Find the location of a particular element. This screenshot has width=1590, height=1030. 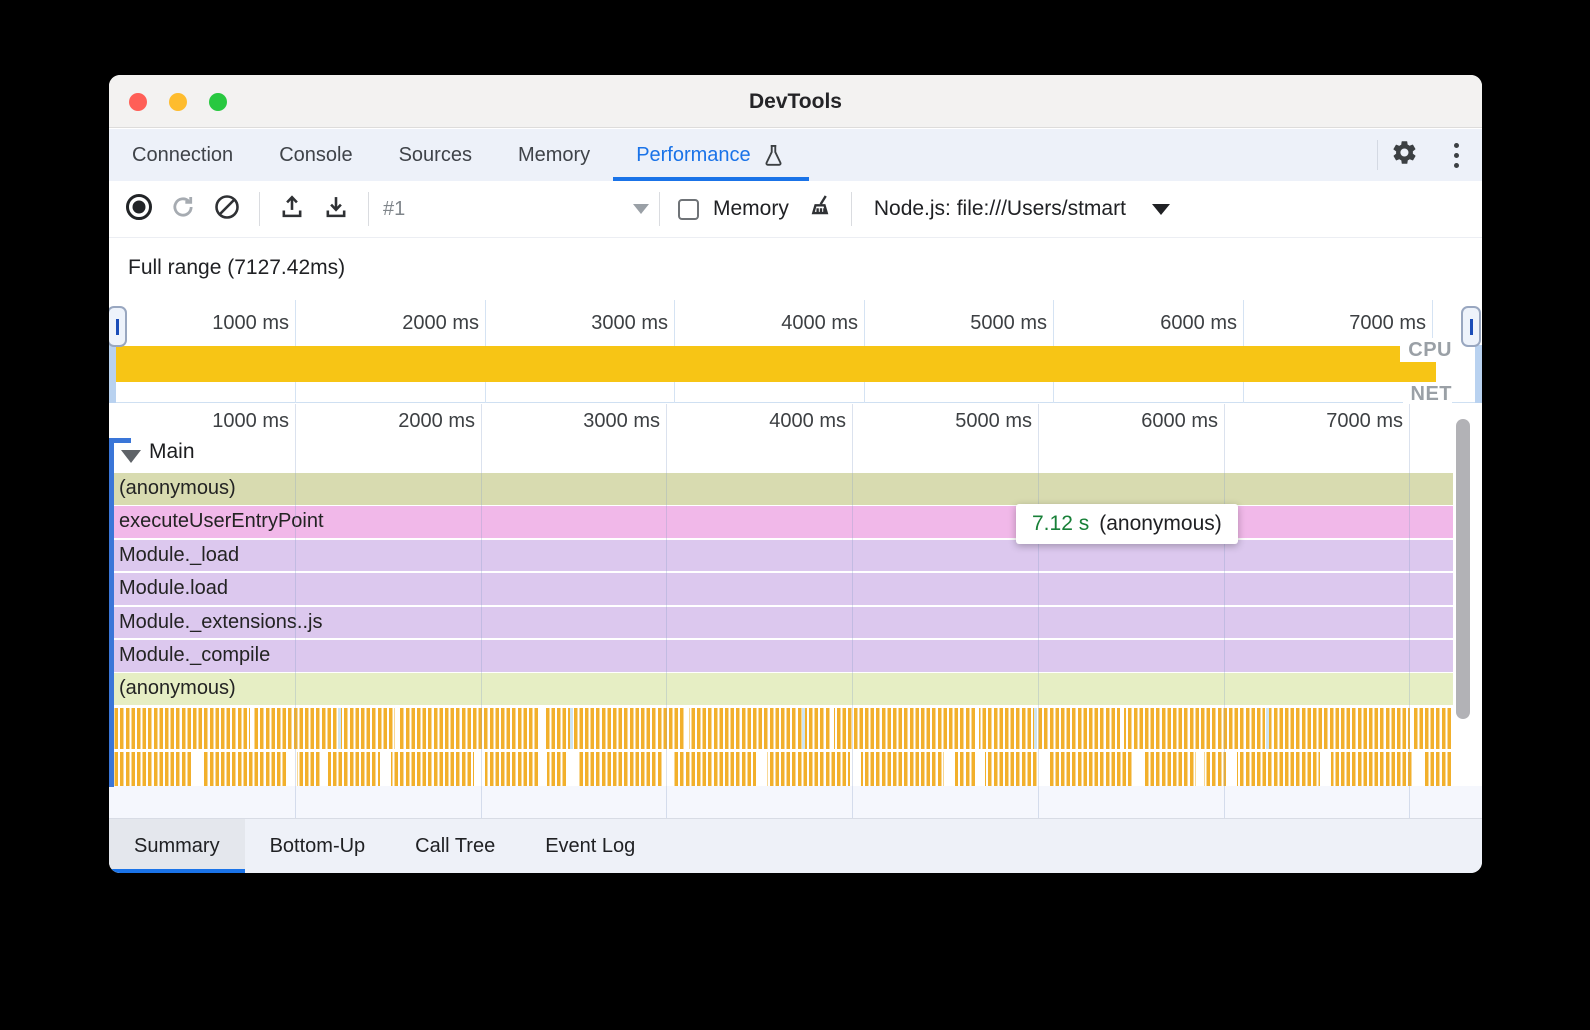

history-select: #1 is located at coordinates (514, 209).